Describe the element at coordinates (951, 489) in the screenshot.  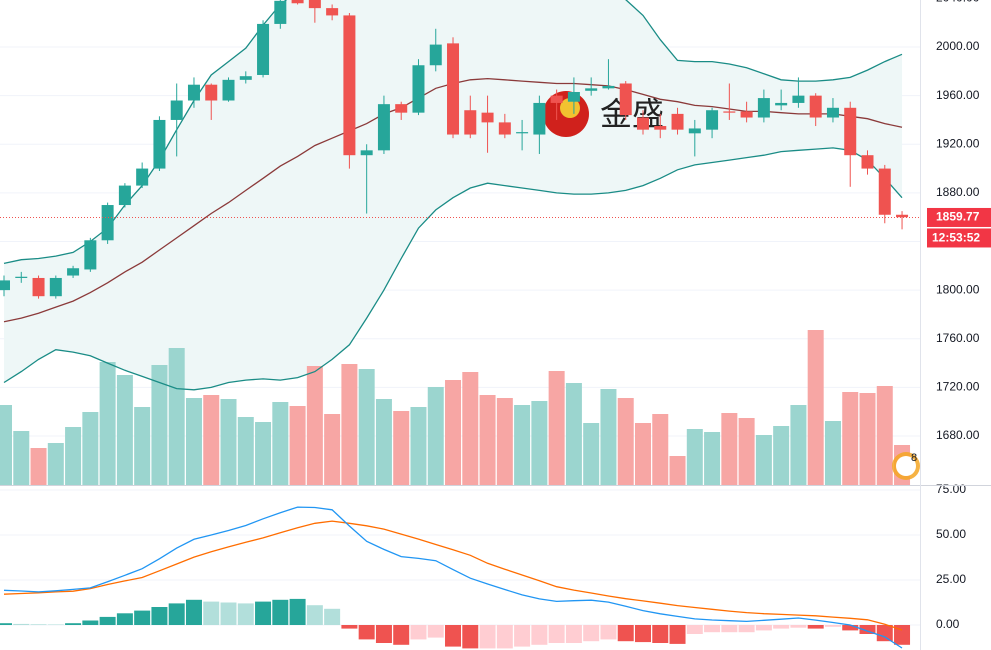
I see `y-tick-label: 75.00` at that location.